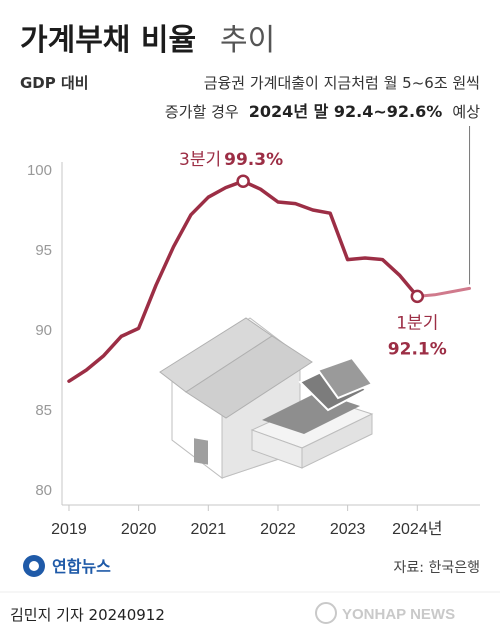  I want to click on watermark-text: YONHAP NEWS, so click(398, 614).